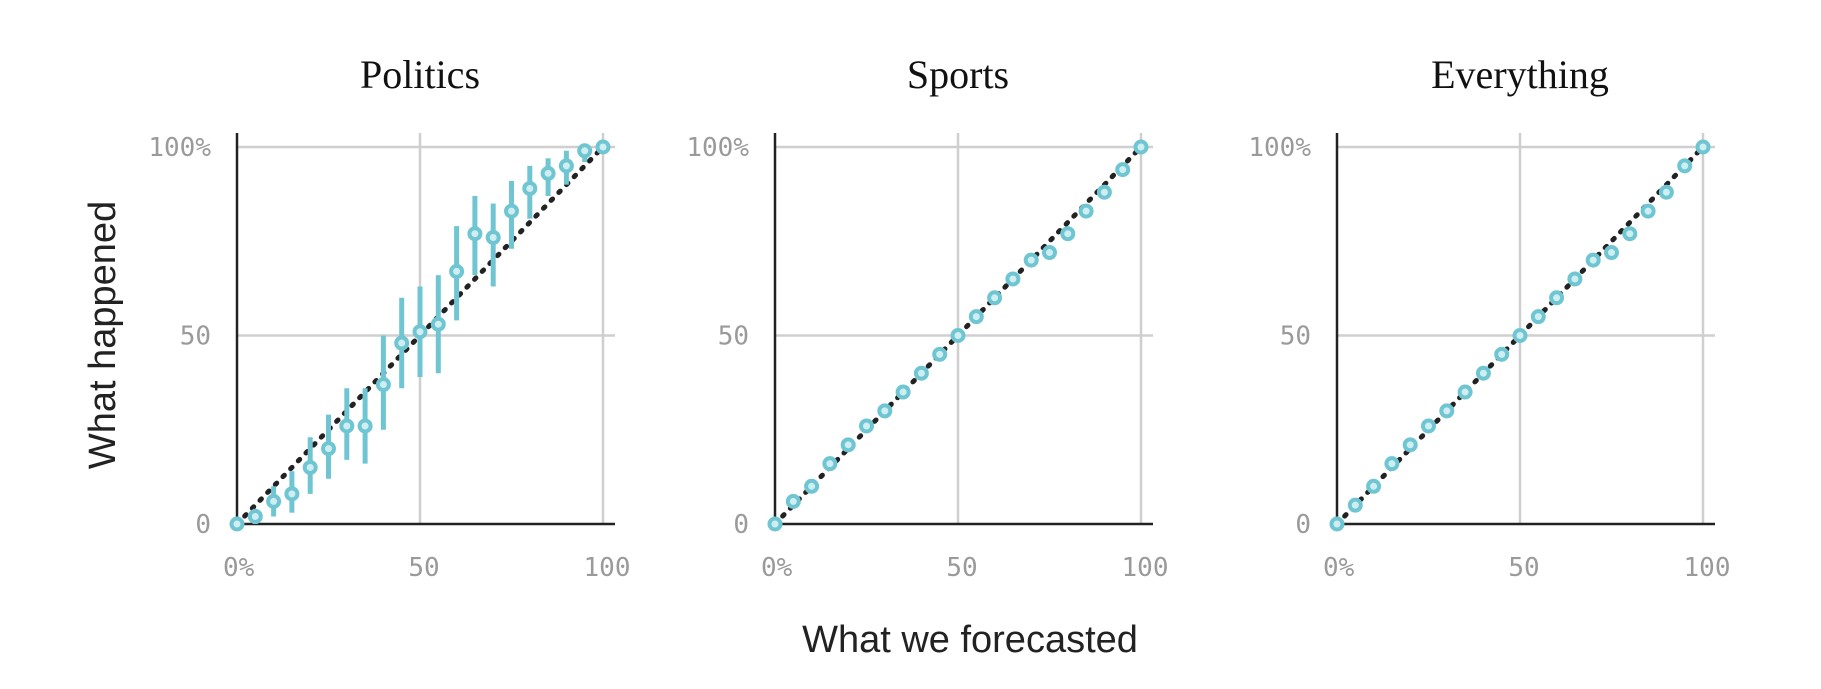 The height and width of the screenshot is (689, 1821). What do you see at coordinates (103, 335) in the screenshot?
I see `y-axis-title: What happened` at bounding box center [103, 335].